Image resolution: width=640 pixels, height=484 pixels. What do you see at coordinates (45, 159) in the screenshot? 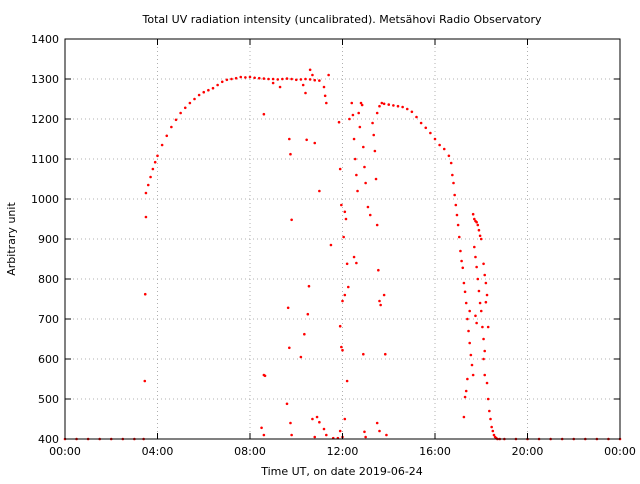
I see `y-tick-label: 1100` at bounding box center [45, 159].